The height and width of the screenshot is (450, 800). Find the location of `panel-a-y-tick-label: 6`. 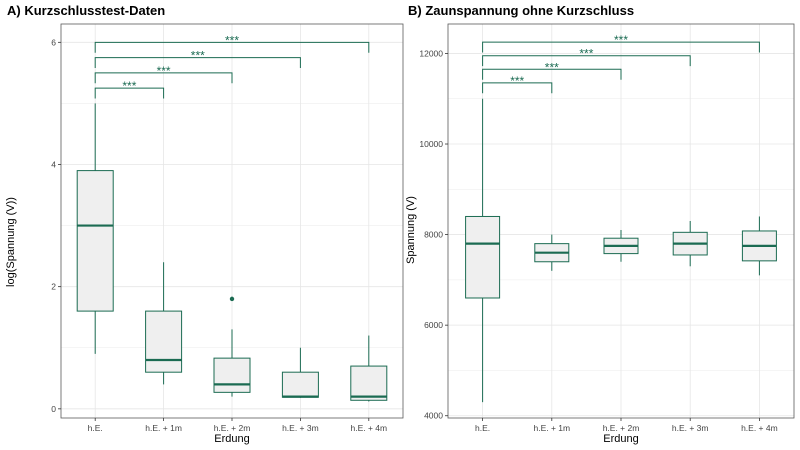

panel-a-y-tick-label: 6 is located at coordinates (53, 42).